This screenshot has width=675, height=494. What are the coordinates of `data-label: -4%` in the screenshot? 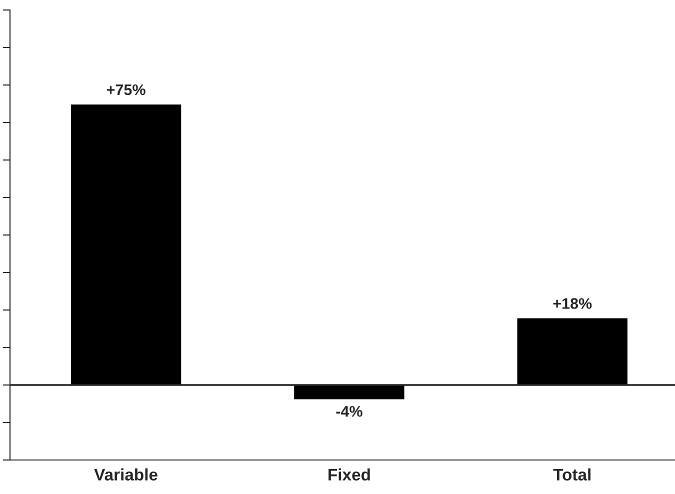 It's located at (349, 411).